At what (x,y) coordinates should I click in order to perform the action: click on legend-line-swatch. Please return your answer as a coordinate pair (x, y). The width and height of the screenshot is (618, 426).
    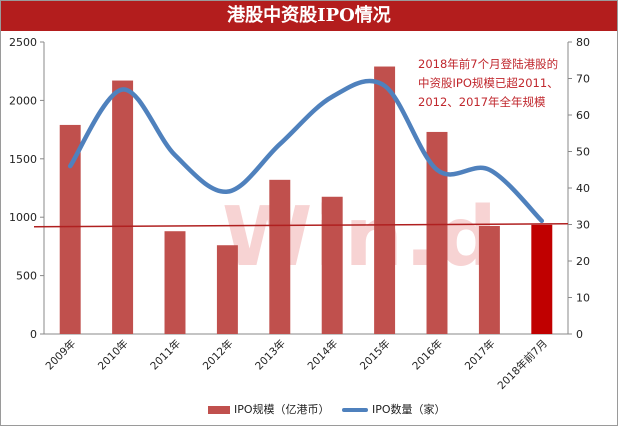
    Looking at the image, I should click on (355, 410).